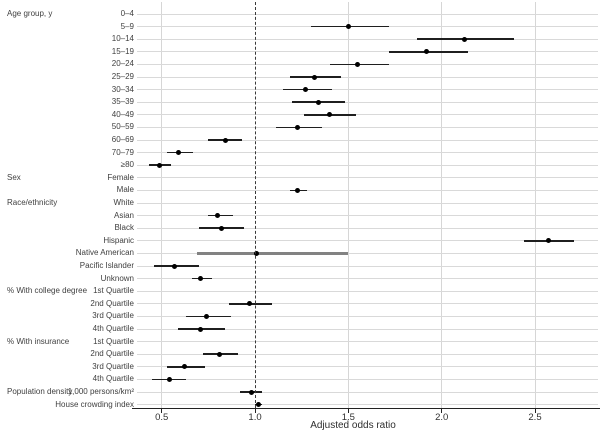  Describe the element at coordinates (162, 417) in the screenshot. I see `x-tick-label: 0.5` at that location.